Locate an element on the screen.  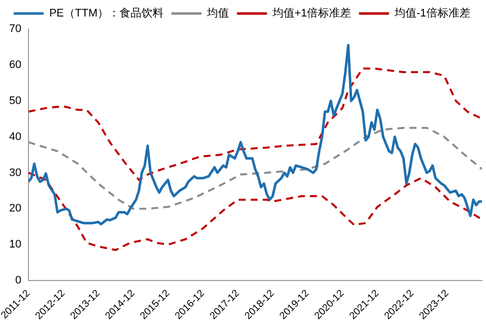
legend-label: 均值-1倍标准差 is located at coordinates (432, 13).